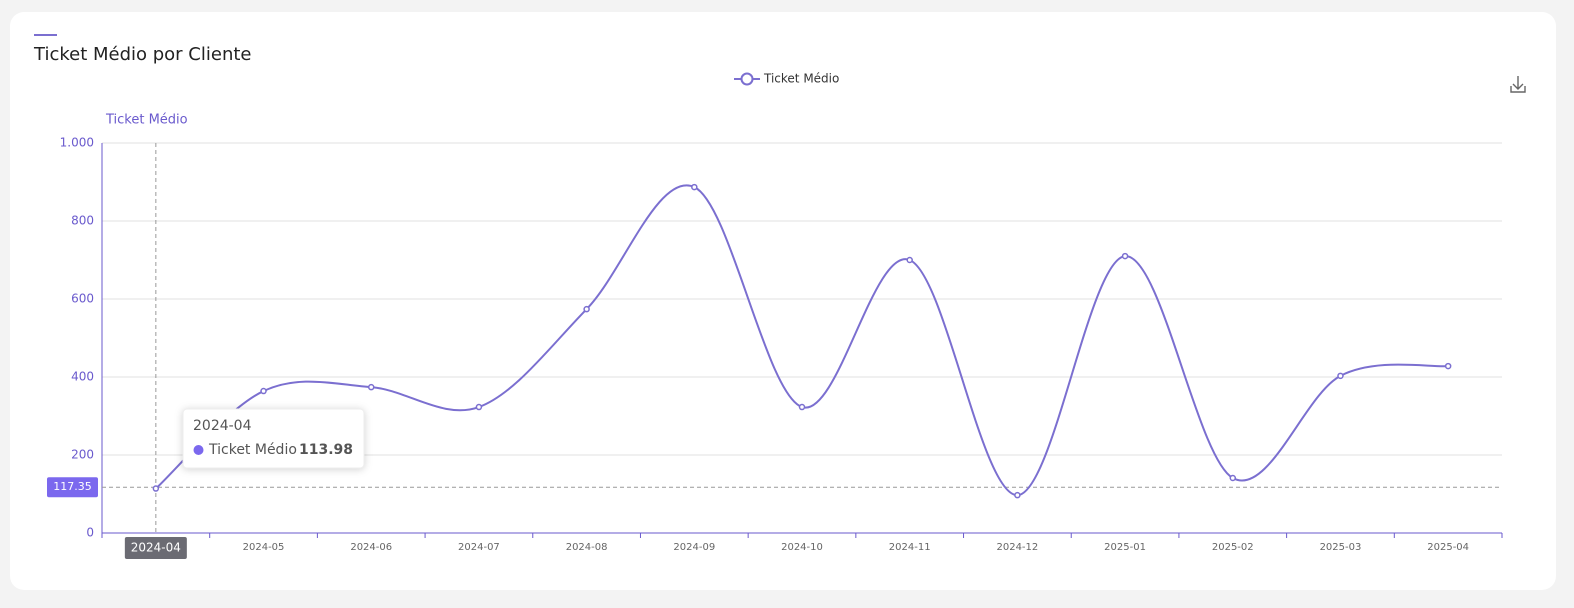  I want to click on tooltip-value: 113.98, so click(326, 450).